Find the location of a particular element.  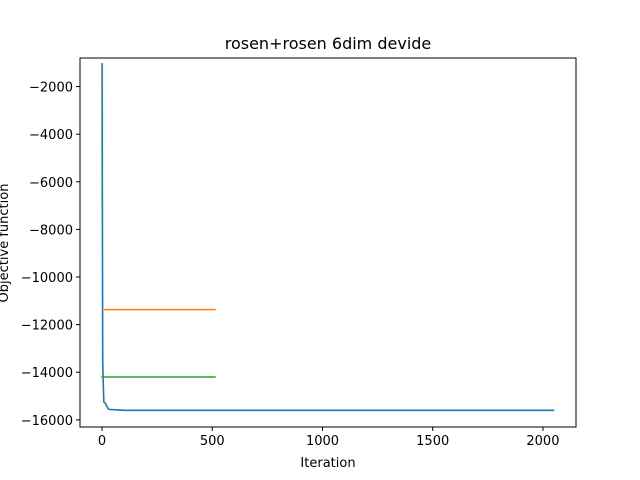

y-tick-label: −8000 is located at coordinates (51, 230).